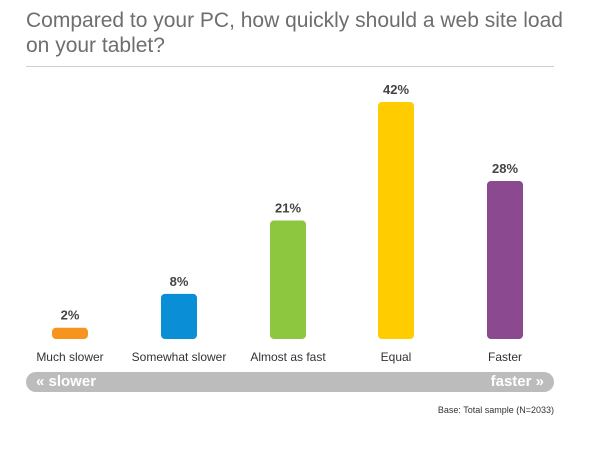 The height and width of the screenshot is (449, 595). Describe the element at coordinates (396, 357) in the screenshot. I see `category-label: Equal` at that location.